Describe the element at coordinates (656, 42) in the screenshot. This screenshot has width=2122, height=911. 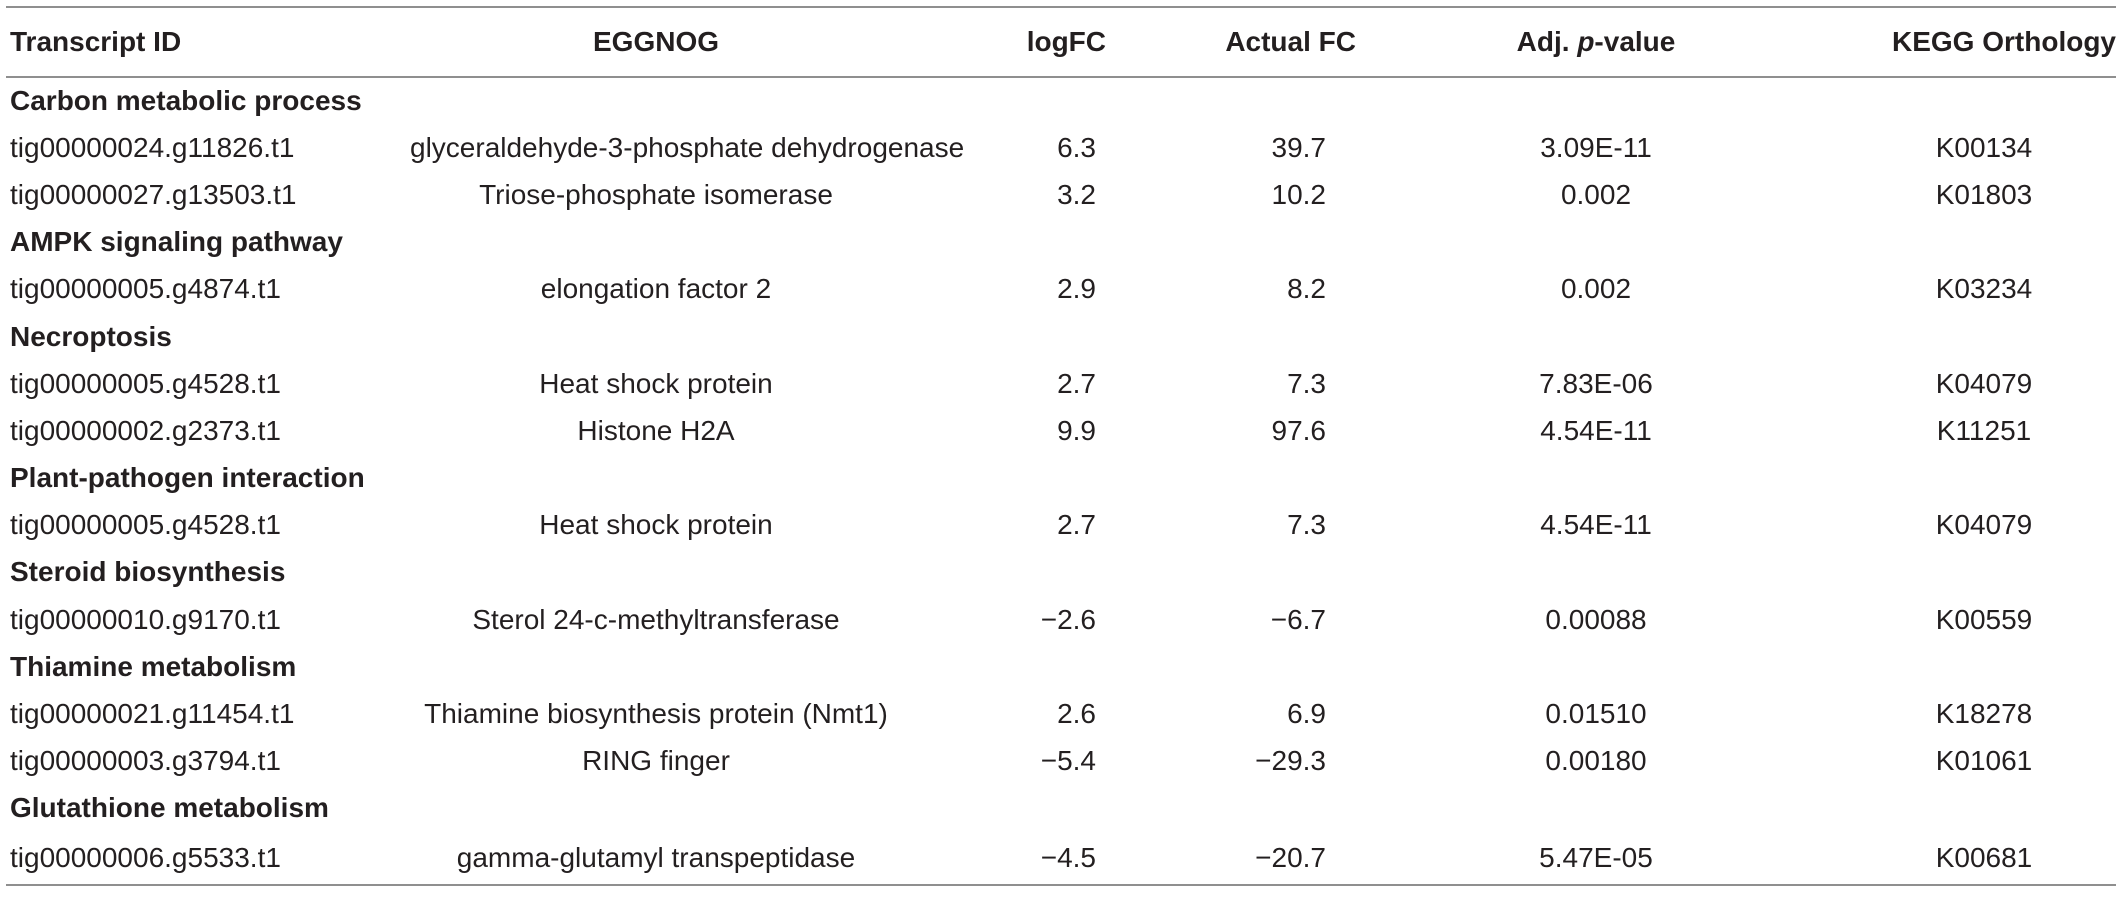
I see `header-eggnog: EGGNOG` at that location.